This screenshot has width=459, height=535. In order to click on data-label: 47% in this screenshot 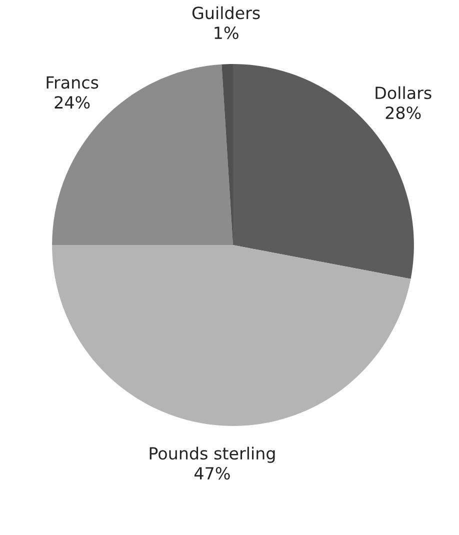, I will do `click(212, 473)`.